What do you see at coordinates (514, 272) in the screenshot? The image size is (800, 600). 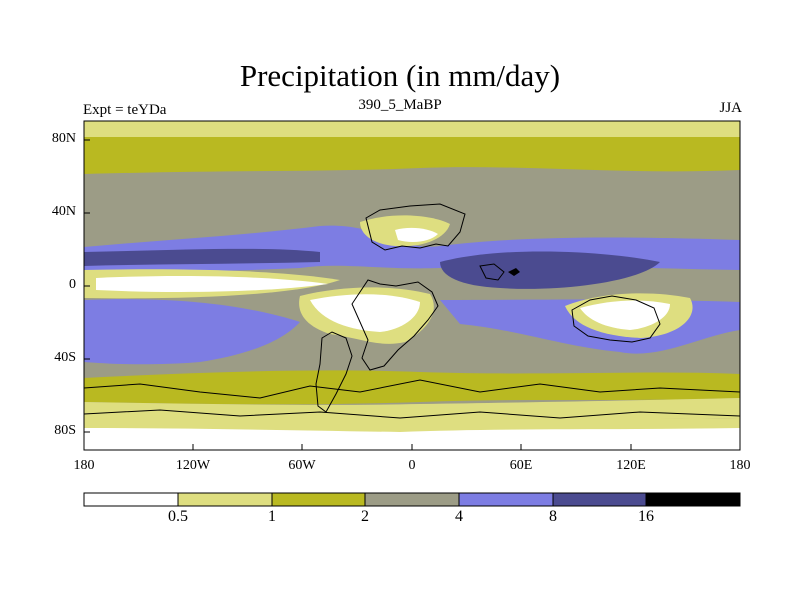 I see `arabian-sea-marker` at bounding box center [514, 272].